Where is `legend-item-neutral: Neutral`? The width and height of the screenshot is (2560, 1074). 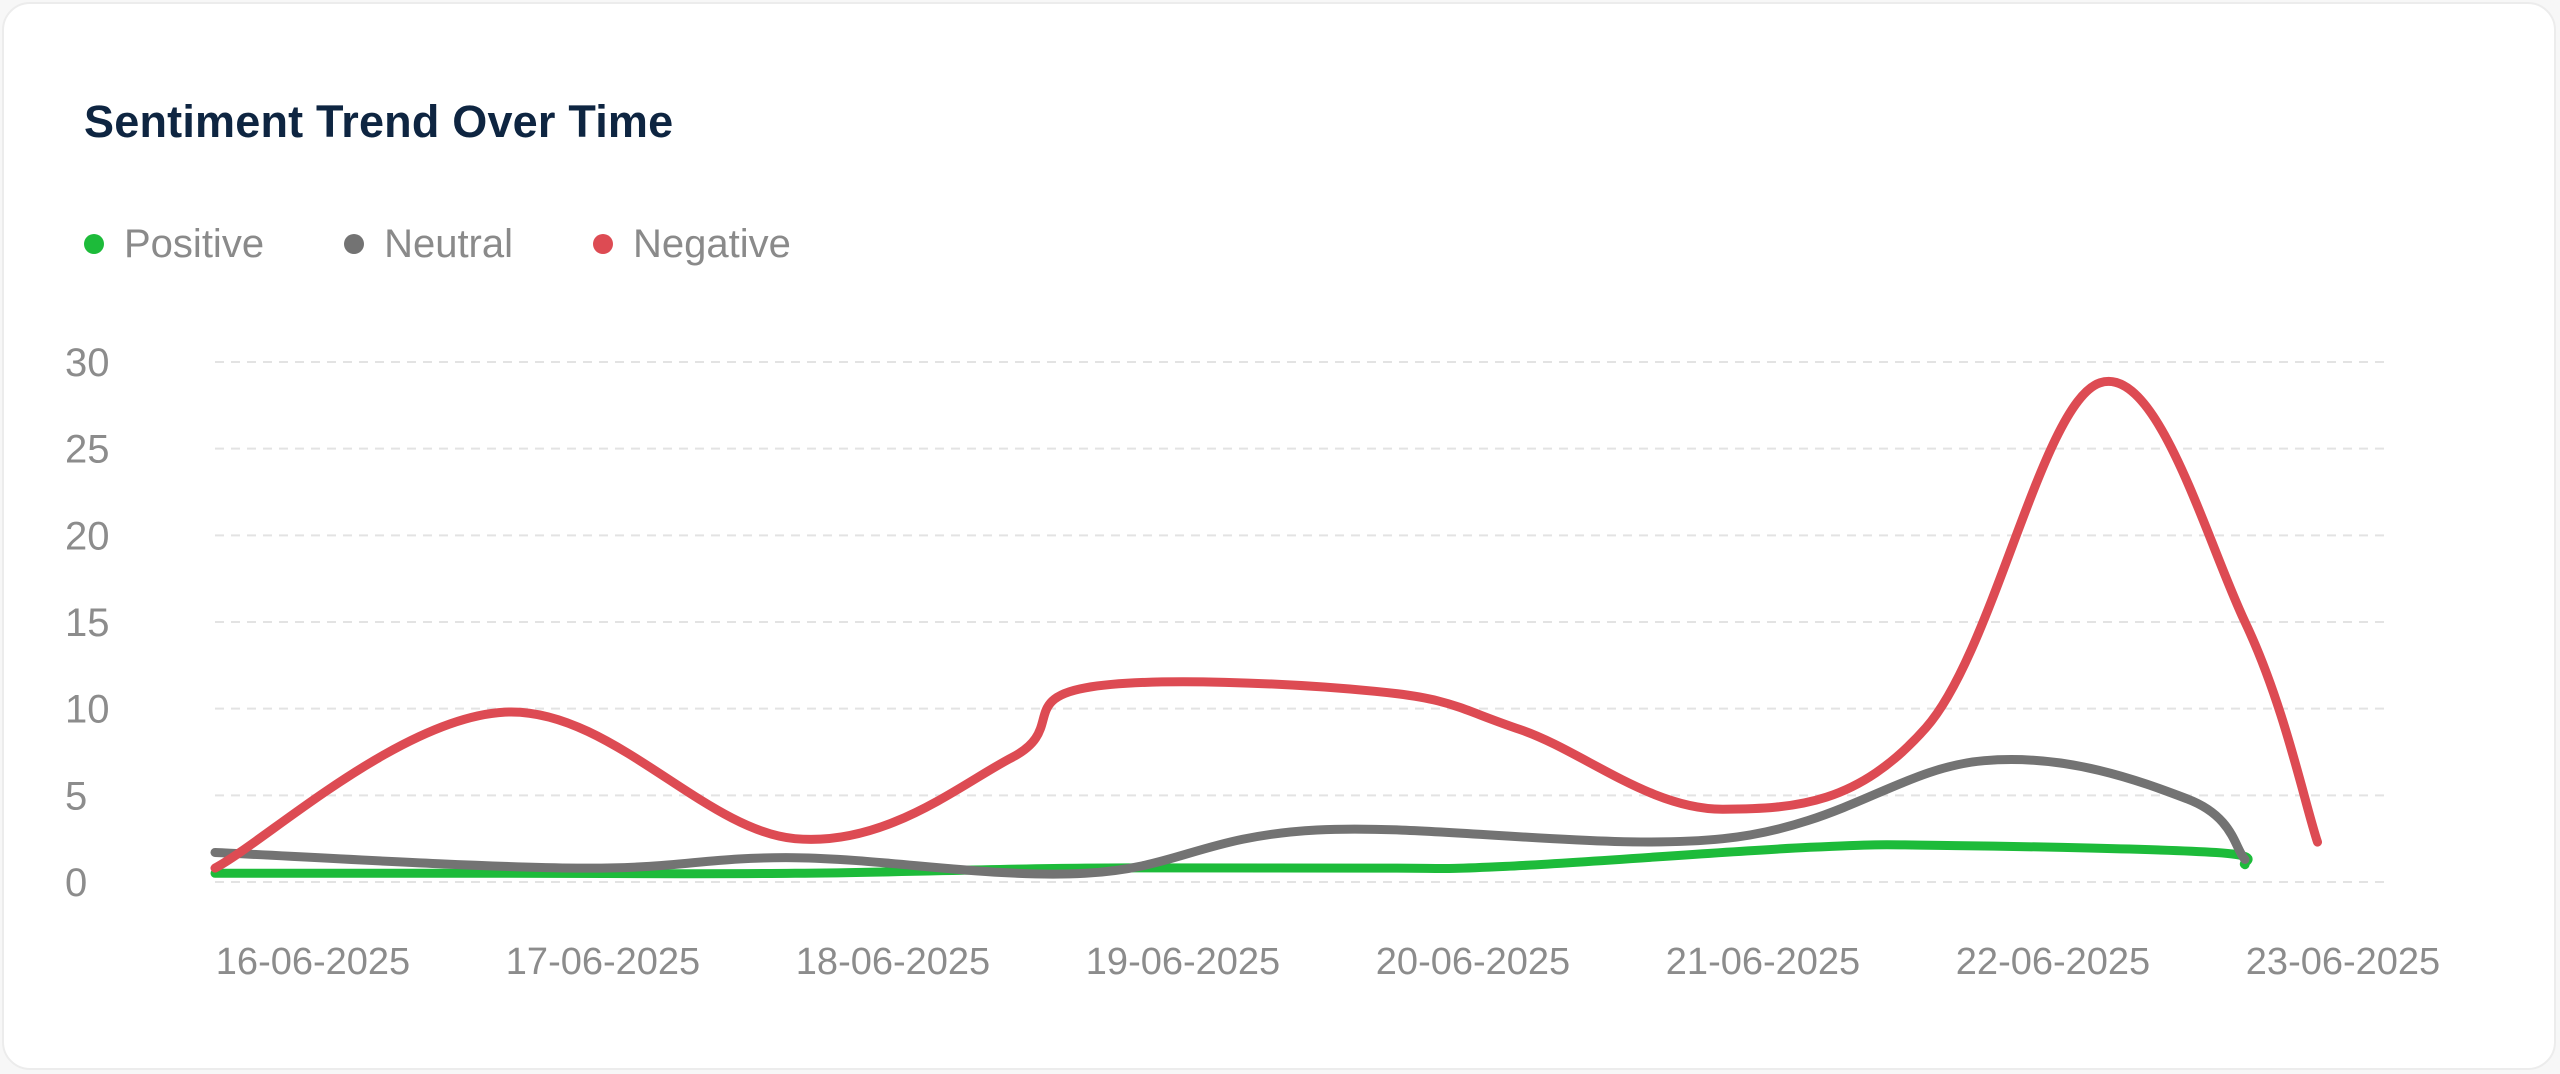 legend-item-neutral: Neutral is located at coordinates (428, 244).